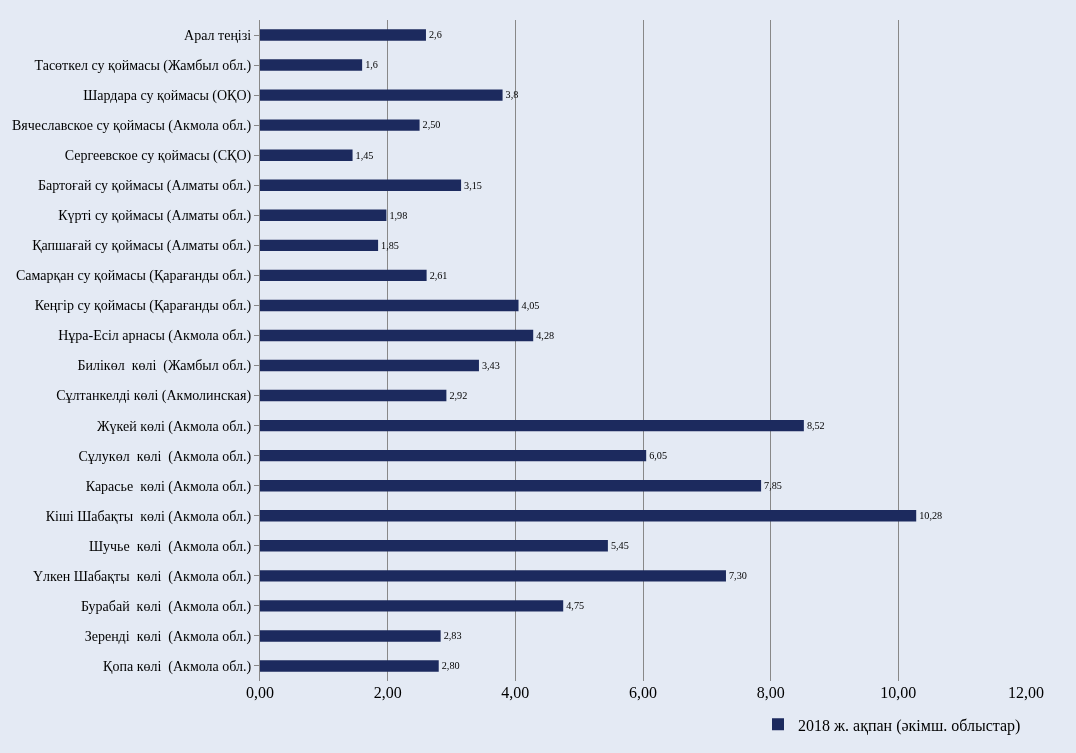  Describe the element at coordinates (168, 486) in the screenshot. I see `y-tick-label: Карасье көлі (Акмола обл.)` at that location.